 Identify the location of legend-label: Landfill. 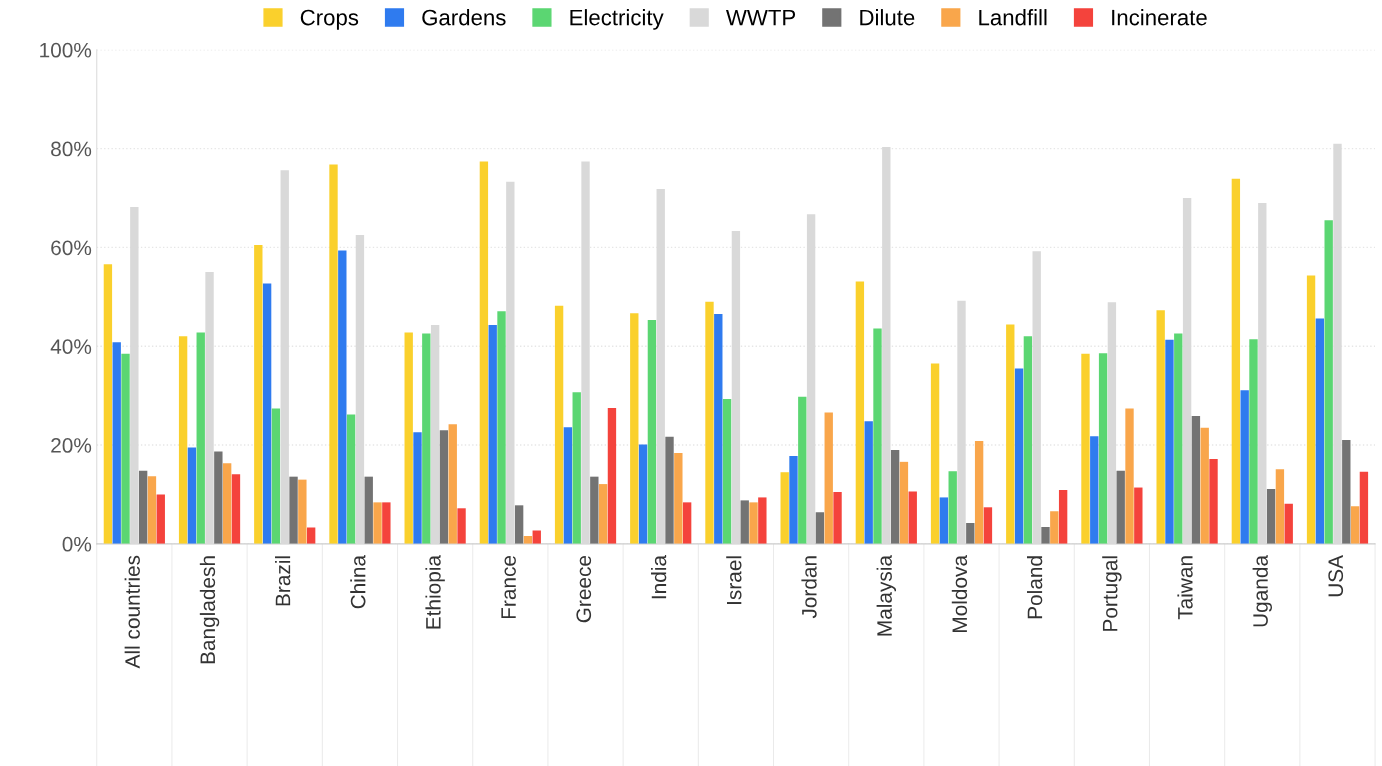
(1013, 17).